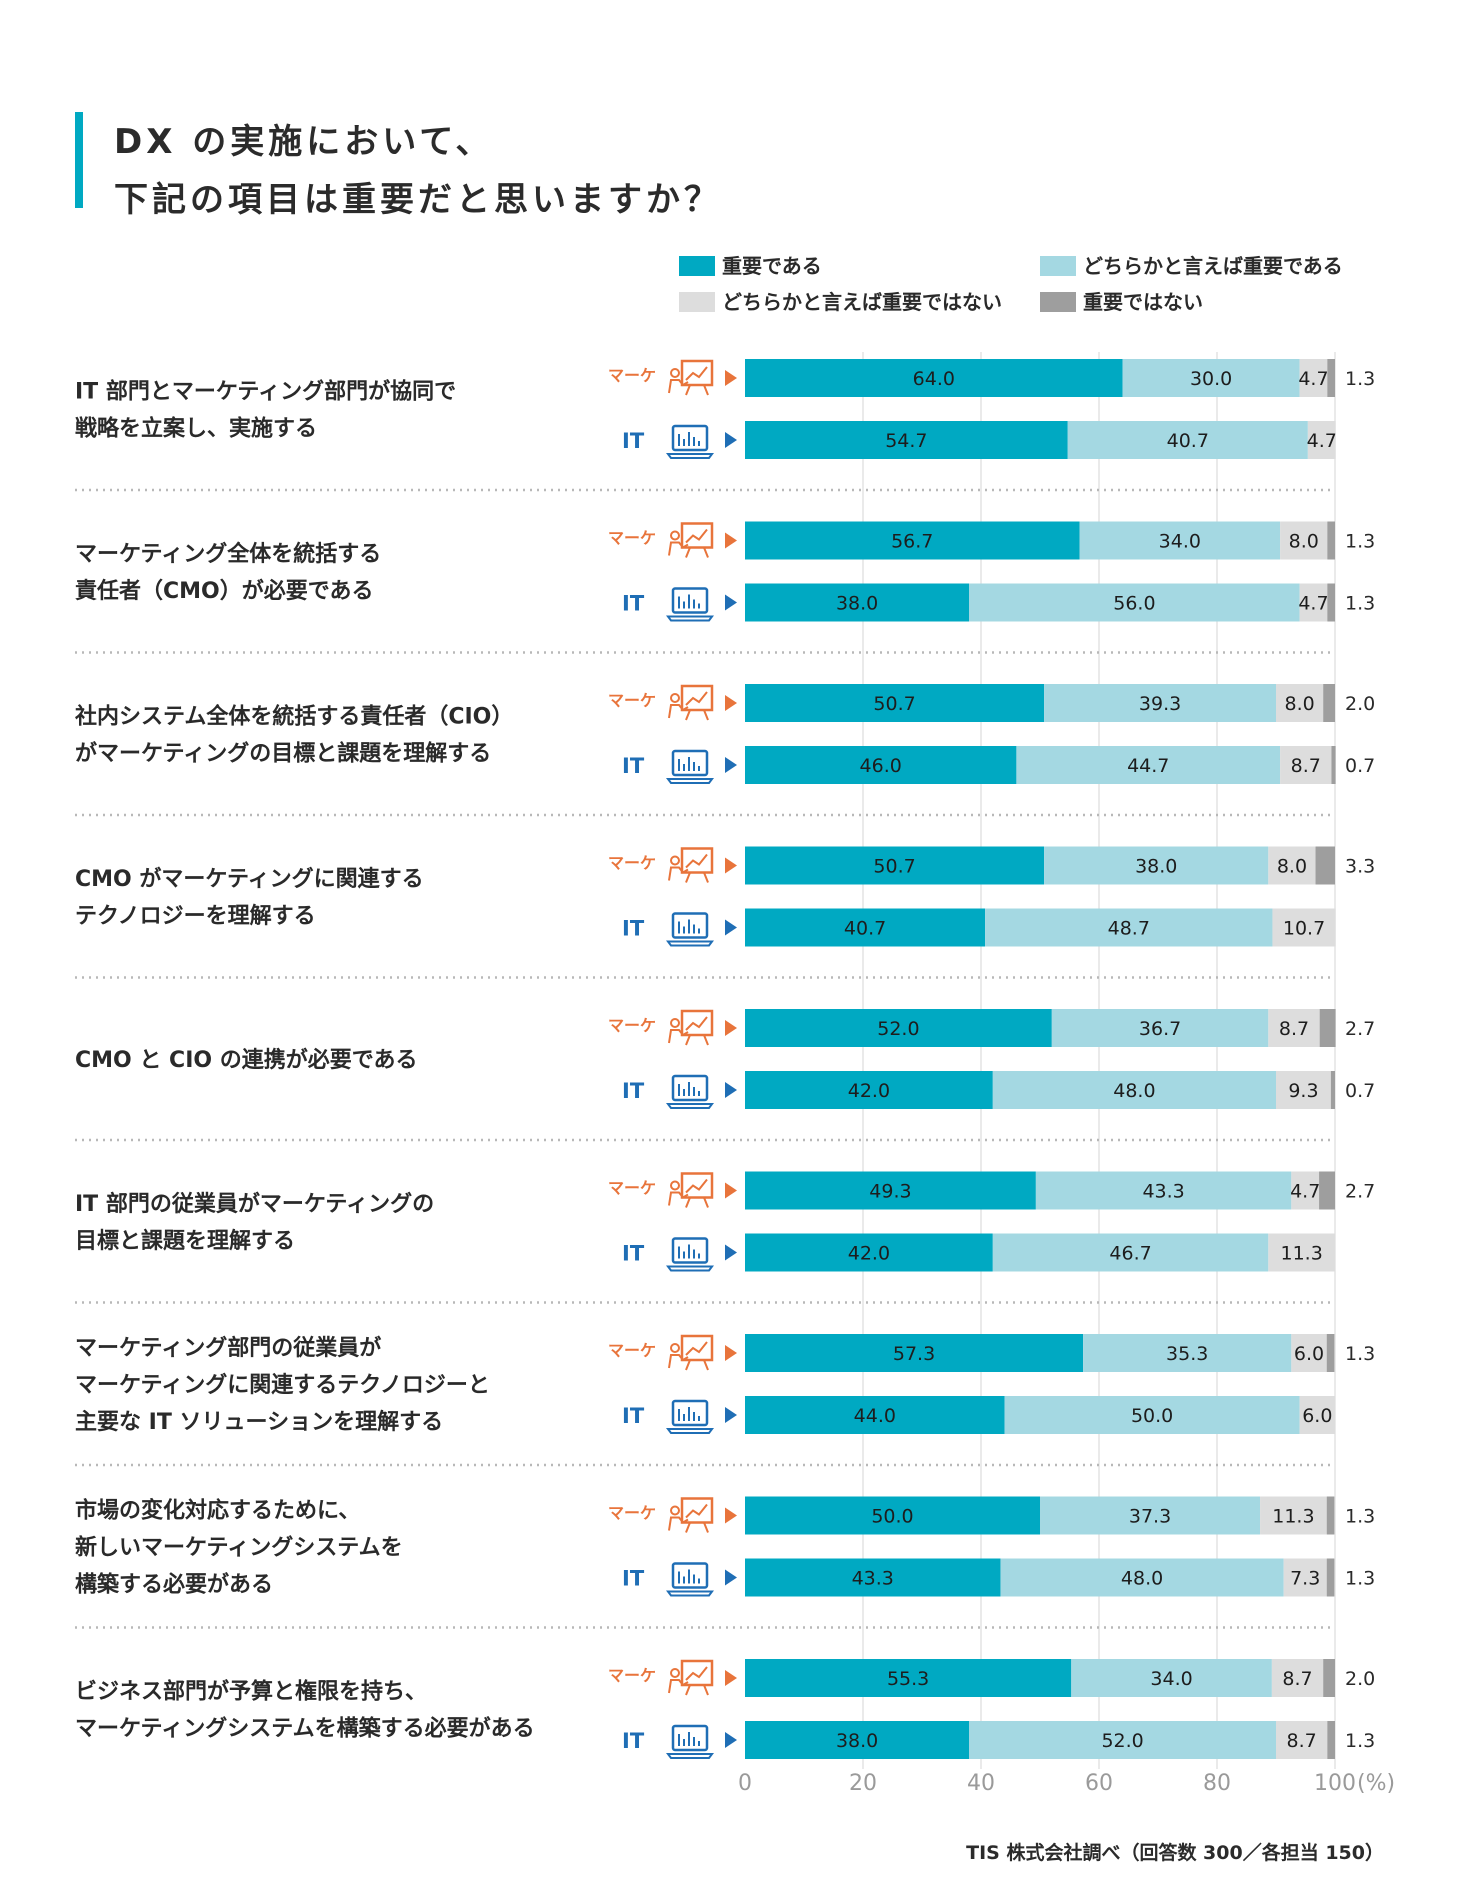 The height and width of the screenshot is (1893, 1459). I want to click on value-label-it-4-2: 48.7, so click(1129, 929).